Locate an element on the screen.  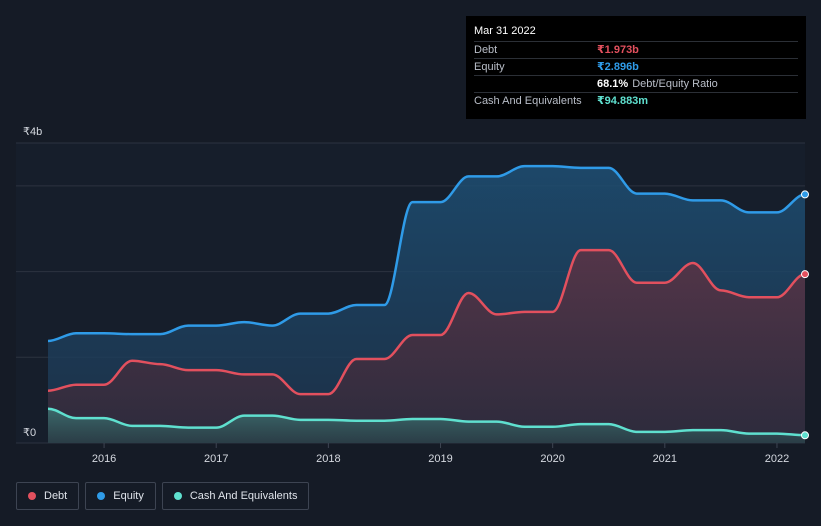
series-end-markers is located at coordinates (805, 315).